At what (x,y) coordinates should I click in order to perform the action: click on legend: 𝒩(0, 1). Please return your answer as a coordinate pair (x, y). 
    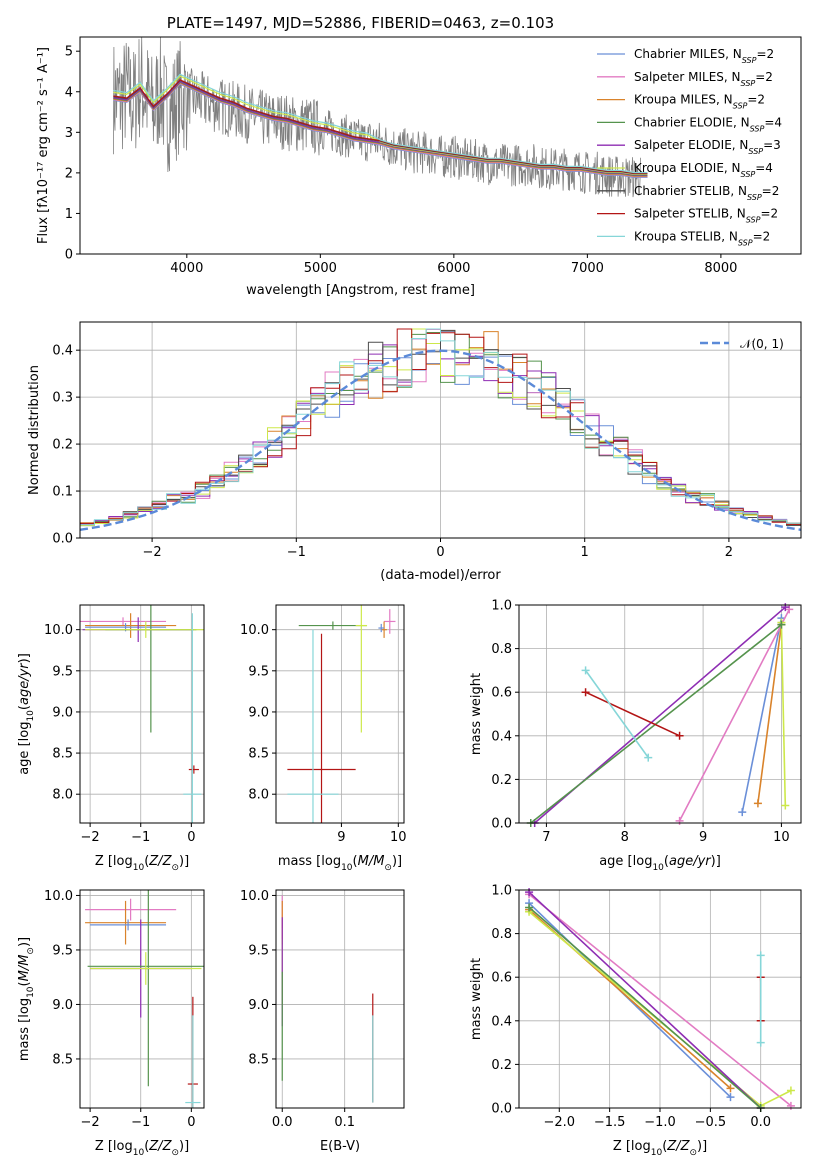
    Looking at the image, I should click on (742, 344).